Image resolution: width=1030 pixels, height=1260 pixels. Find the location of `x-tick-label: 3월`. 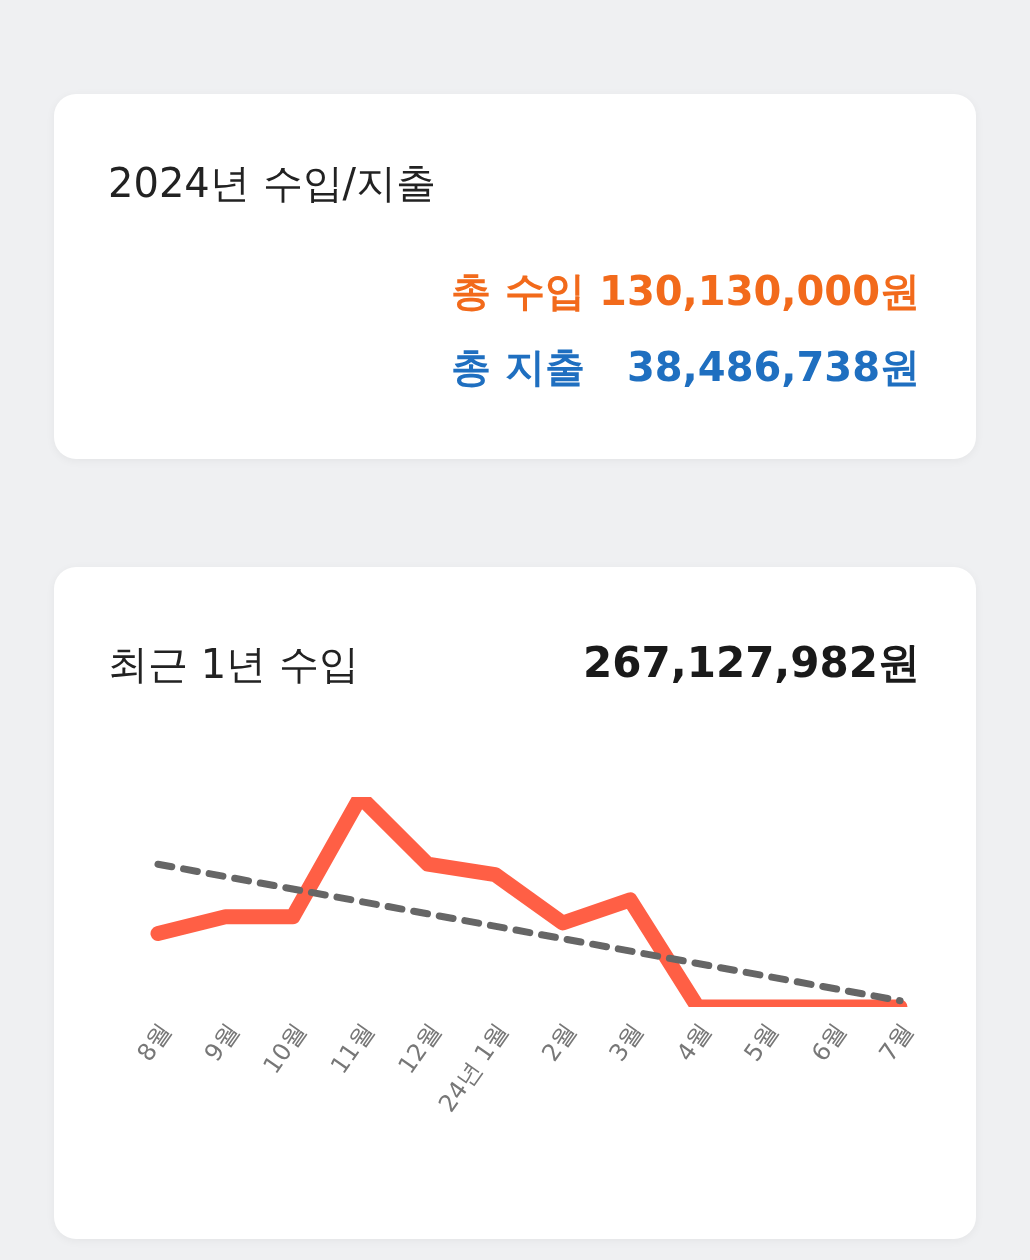

x-tick-label: 3월 is located at coordinates (626, 1042).